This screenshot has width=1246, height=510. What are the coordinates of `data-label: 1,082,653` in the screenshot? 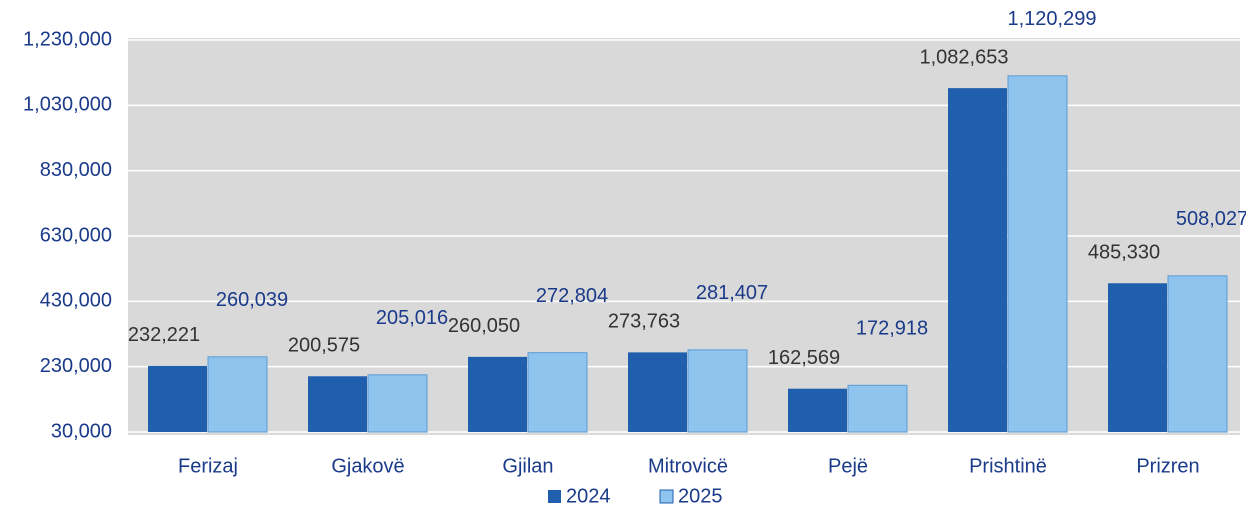 It's located at (964, 57).